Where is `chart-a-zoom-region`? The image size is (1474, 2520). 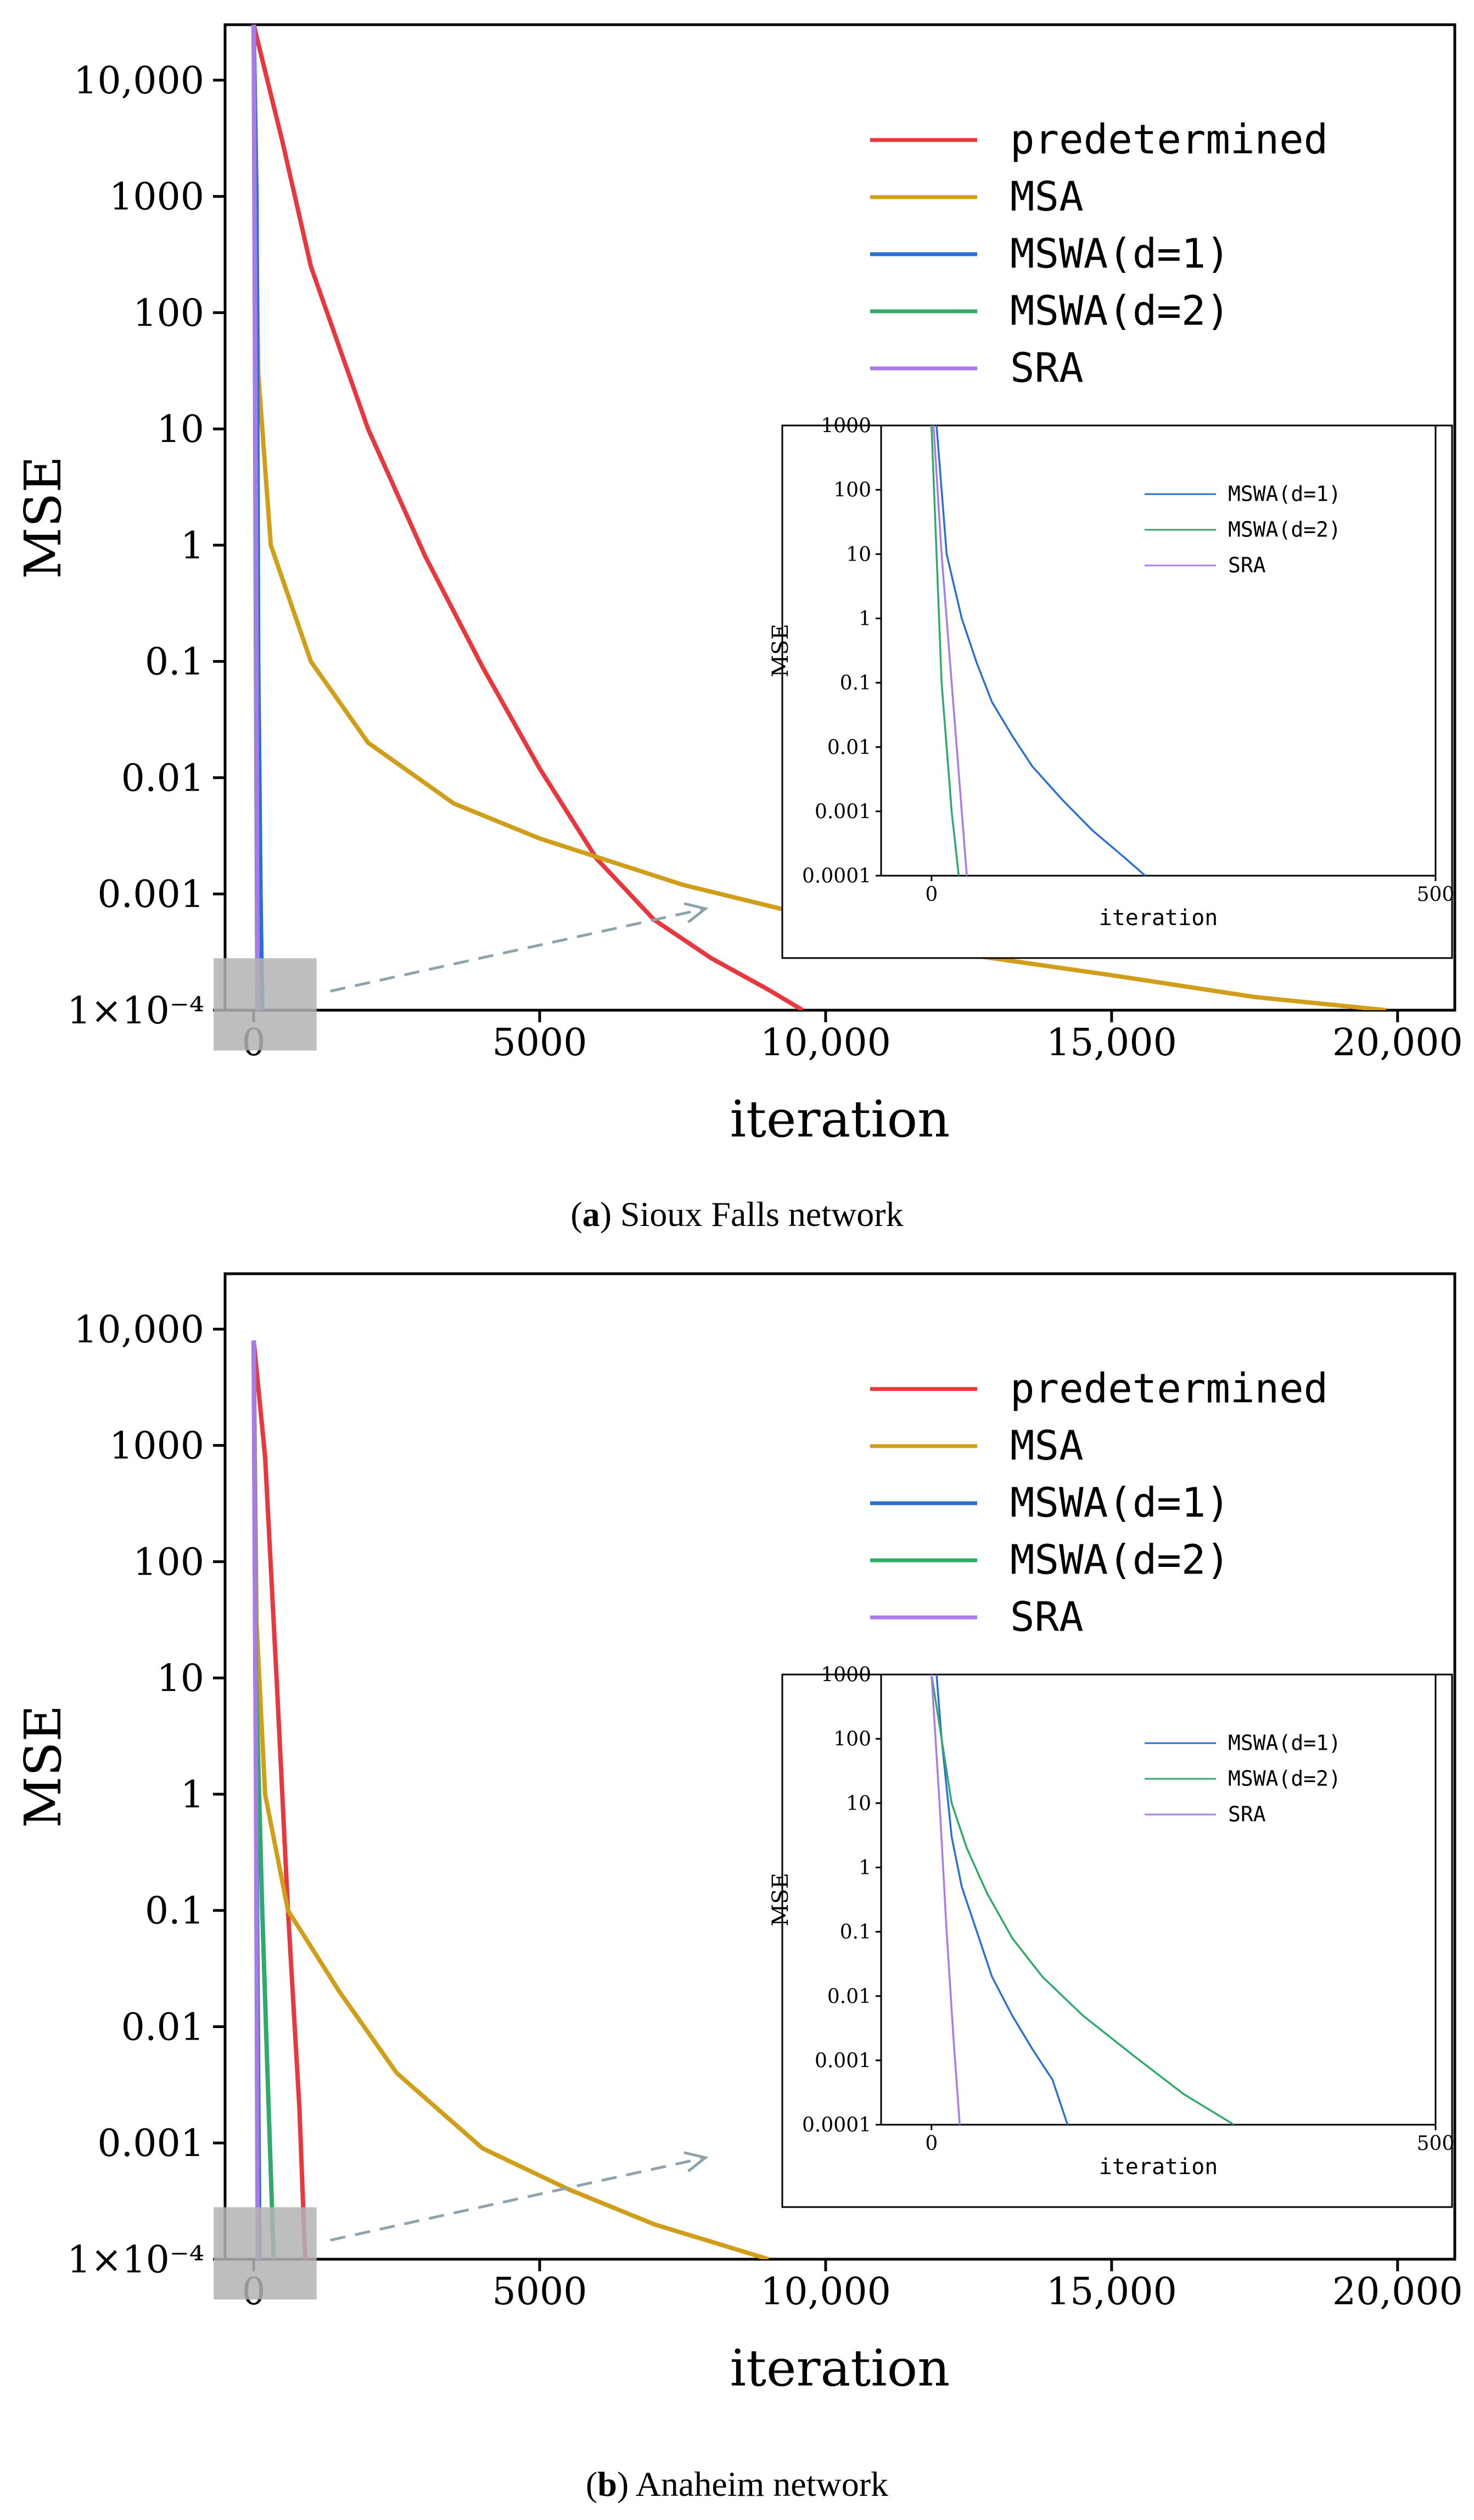
chart-a-zoom-region is located at coordinates (265, 1005).